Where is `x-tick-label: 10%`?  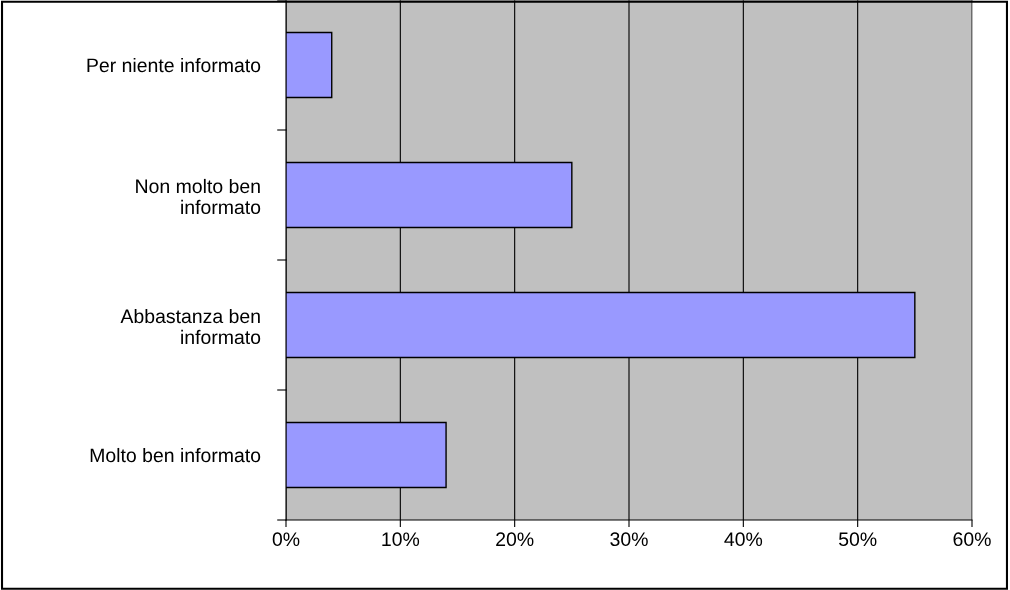 x-tick-label: 10% is located at coordinates (401, 539).